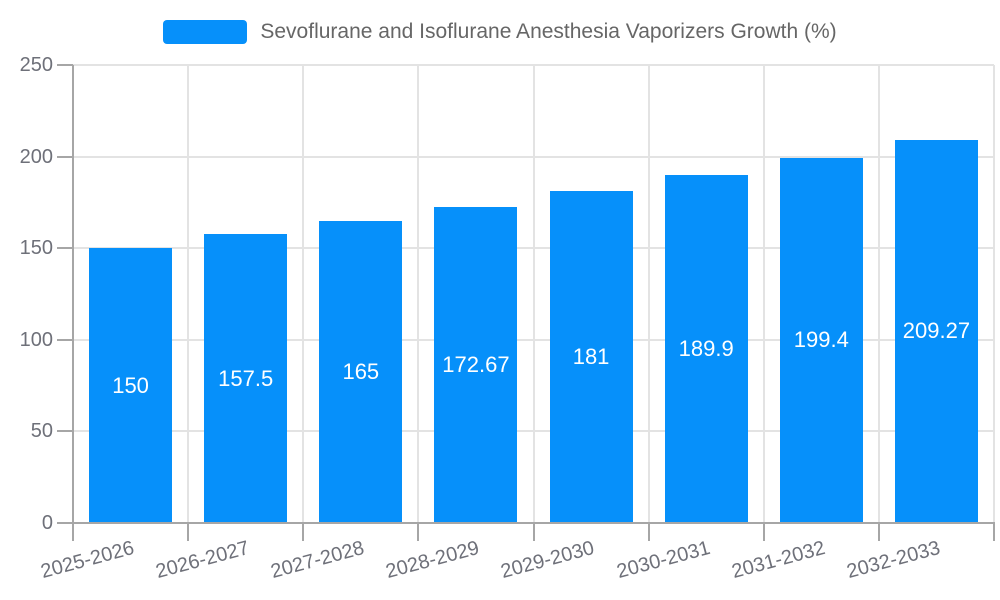 This screenshot has height=600, width=1000. What do you see at coordinates (317, 559) in the screenshot?
I see `x-axis-label: 2027-2028` at bounding box center [317, 559].